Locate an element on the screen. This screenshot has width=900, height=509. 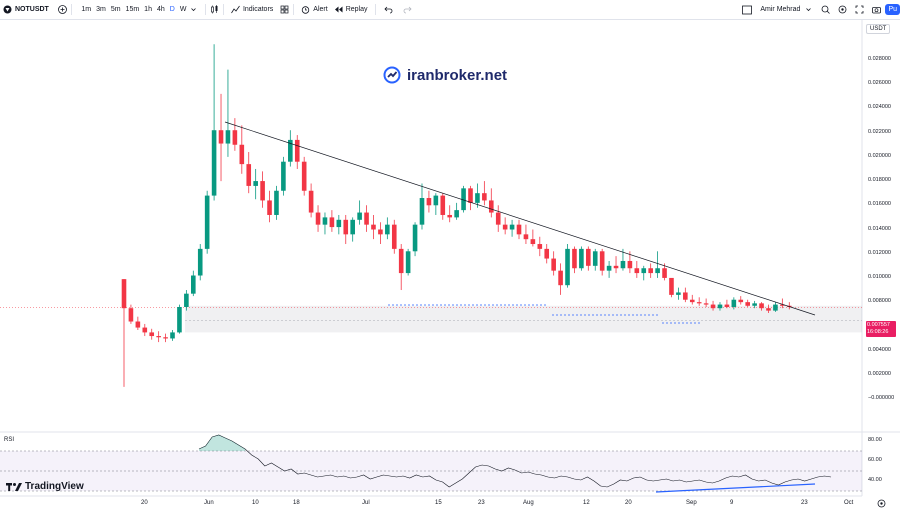
replay-button: Replay is located at coordinates (351, 9).